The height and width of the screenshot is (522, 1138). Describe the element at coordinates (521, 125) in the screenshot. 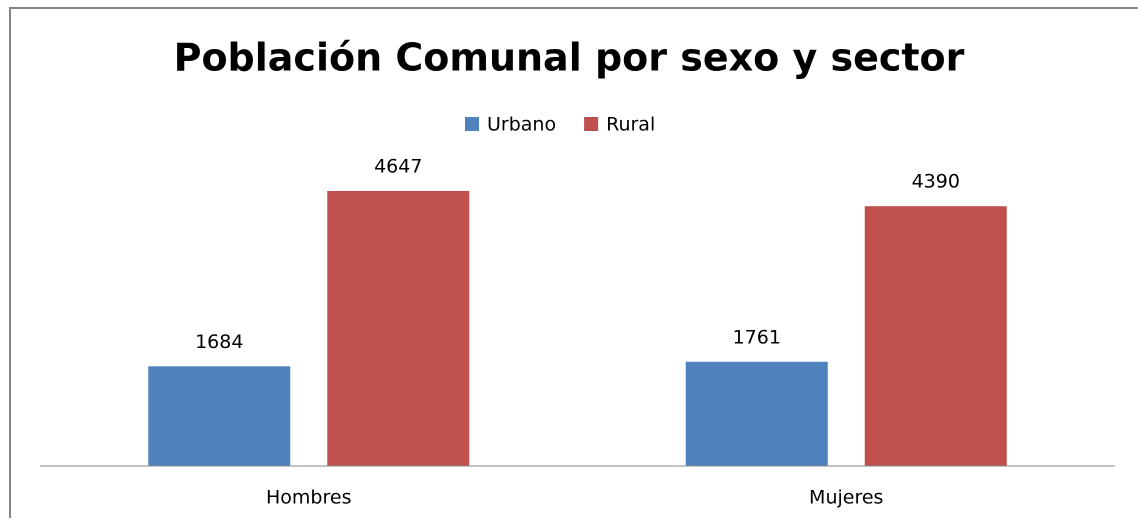

I see `legend-label: Urbano` at that location.